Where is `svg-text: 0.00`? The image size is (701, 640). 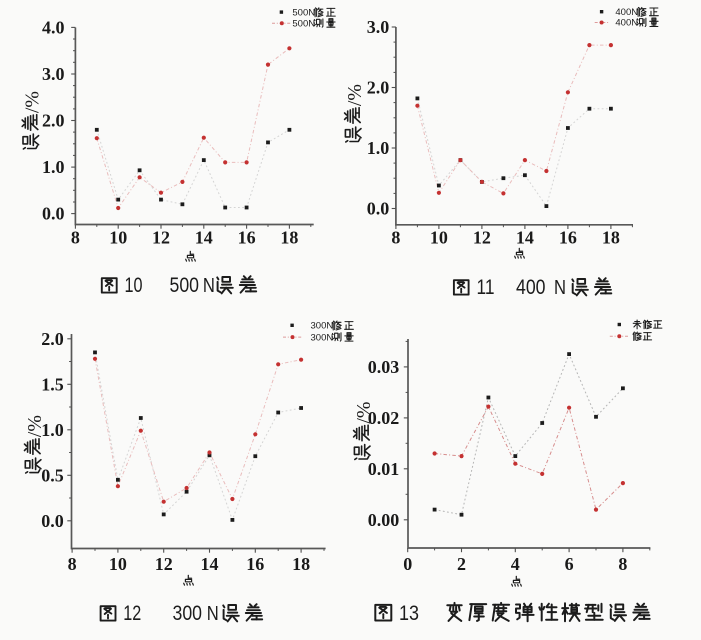
svg-text: 0.00 is located at coordinates (384, 520).